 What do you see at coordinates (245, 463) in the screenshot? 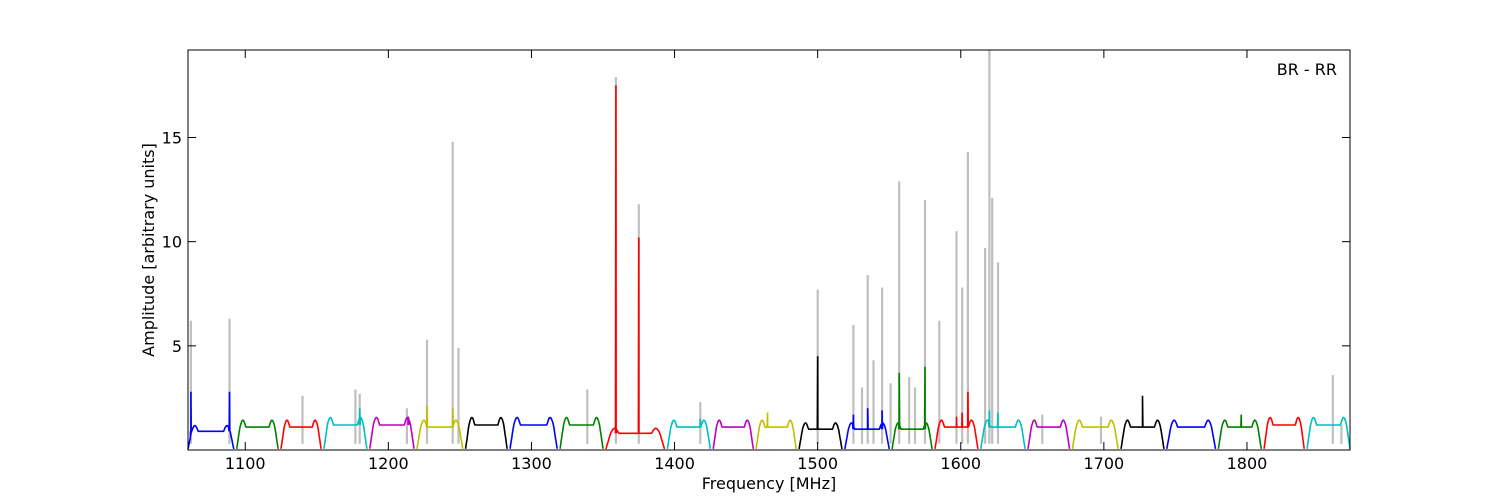
I see `x-tick-label: 1100` at bounding box center [245, 463].